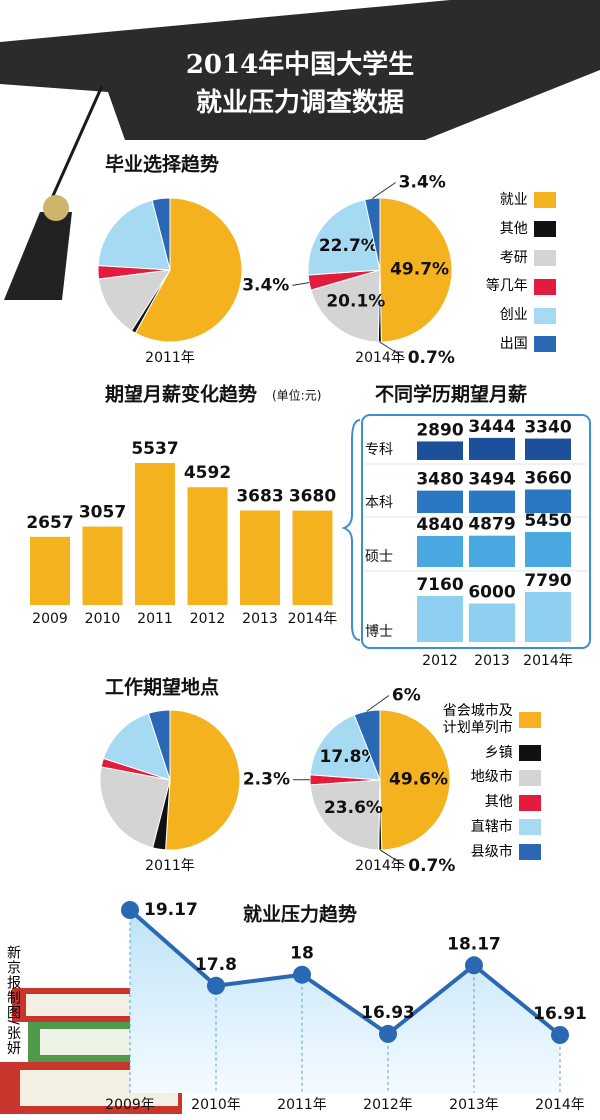 This screenshot has height=1120, width=600. Describe the element at coordinates (513, 343) in the screenshot. I see `legend-label: 出国` at that location.